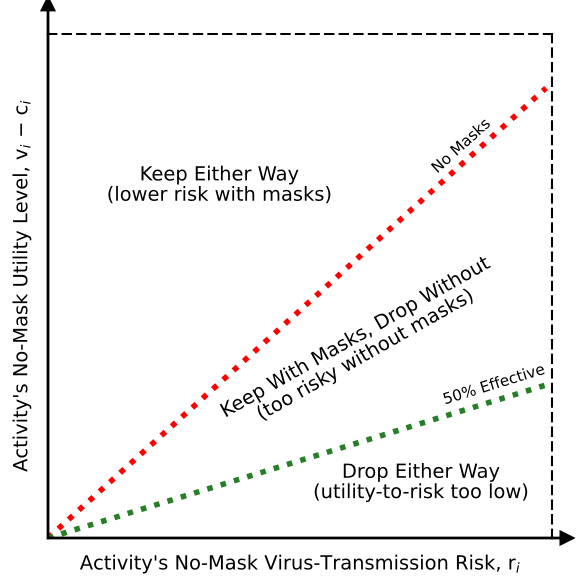  I want to click on y-axis-title: Activity's No-Mask Utility Level, v$_{i}$ − c$_{i}$, so click(22, 286).